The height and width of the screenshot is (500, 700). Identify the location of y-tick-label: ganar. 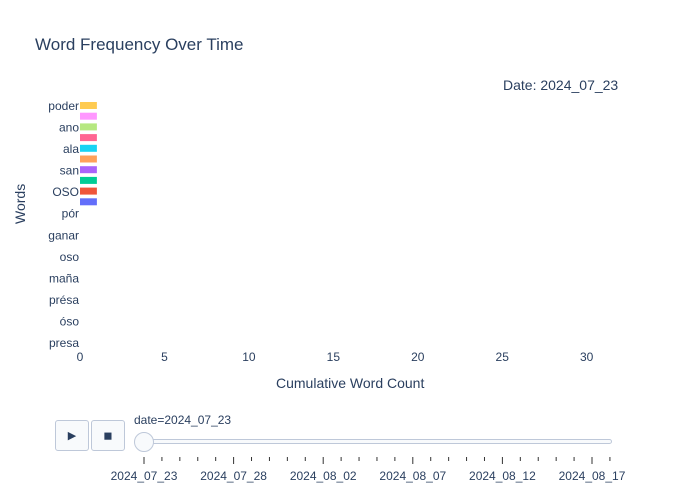
(63, 235).